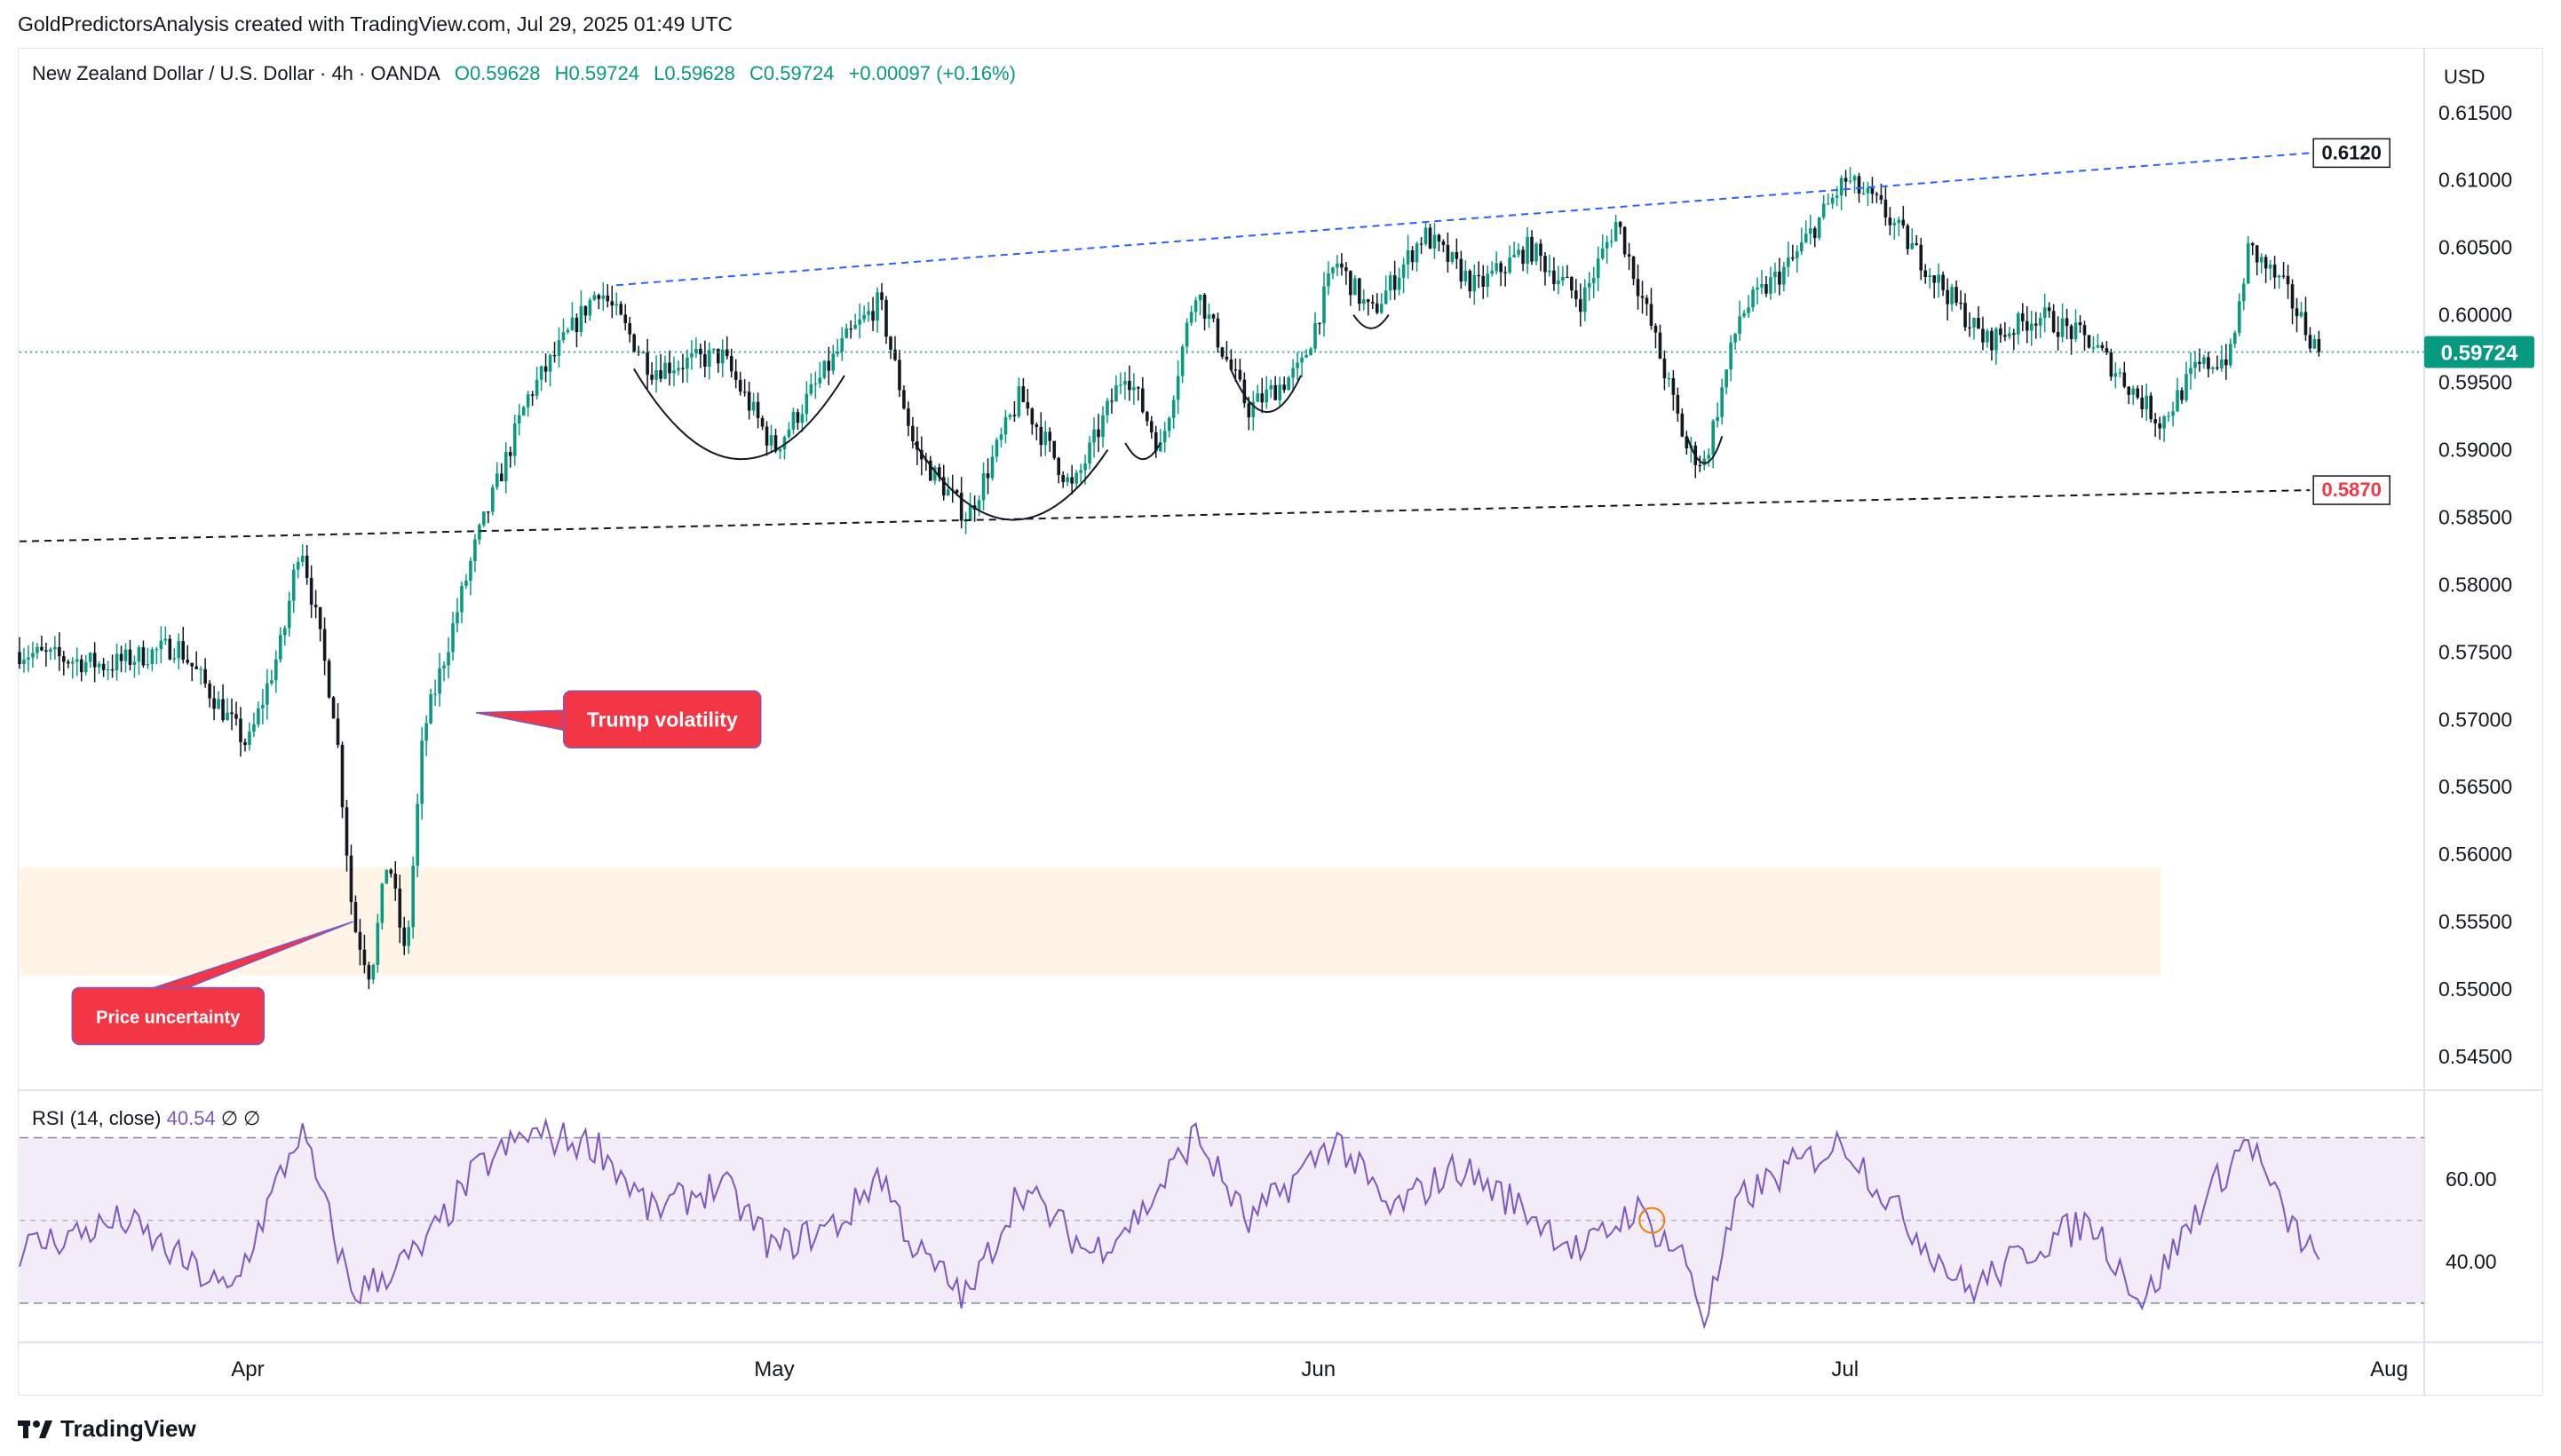  What do you see at coordinates (35, 1429) in the screenshot?
I see `tradingview-logo-icon` at bounding box center [35, 1429].